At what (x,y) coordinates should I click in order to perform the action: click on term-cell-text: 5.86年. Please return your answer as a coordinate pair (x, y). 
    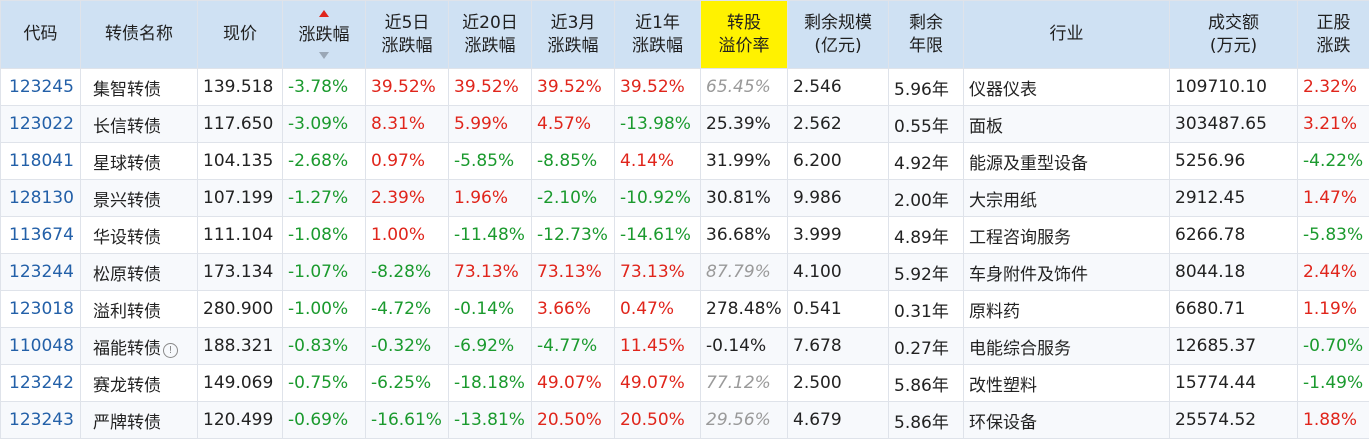
    Looking at the image, I should click on (921, 422).